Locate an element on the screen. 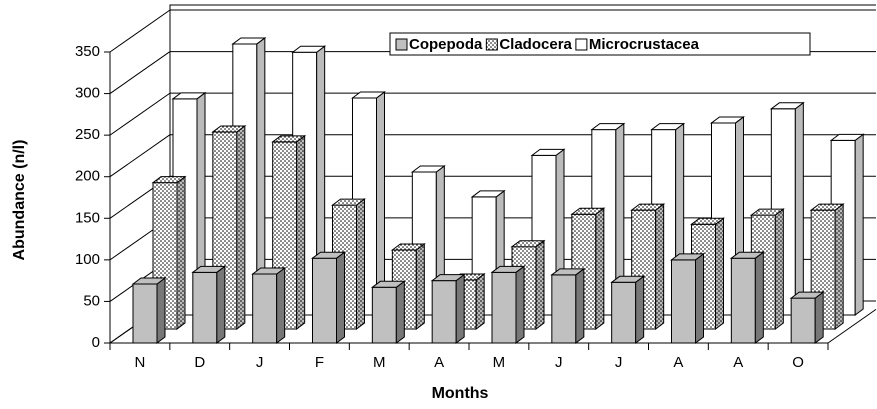 The height and width of the screenshot is (409, 877). y-tick-label: 250 is located at coordinates (87, 134).